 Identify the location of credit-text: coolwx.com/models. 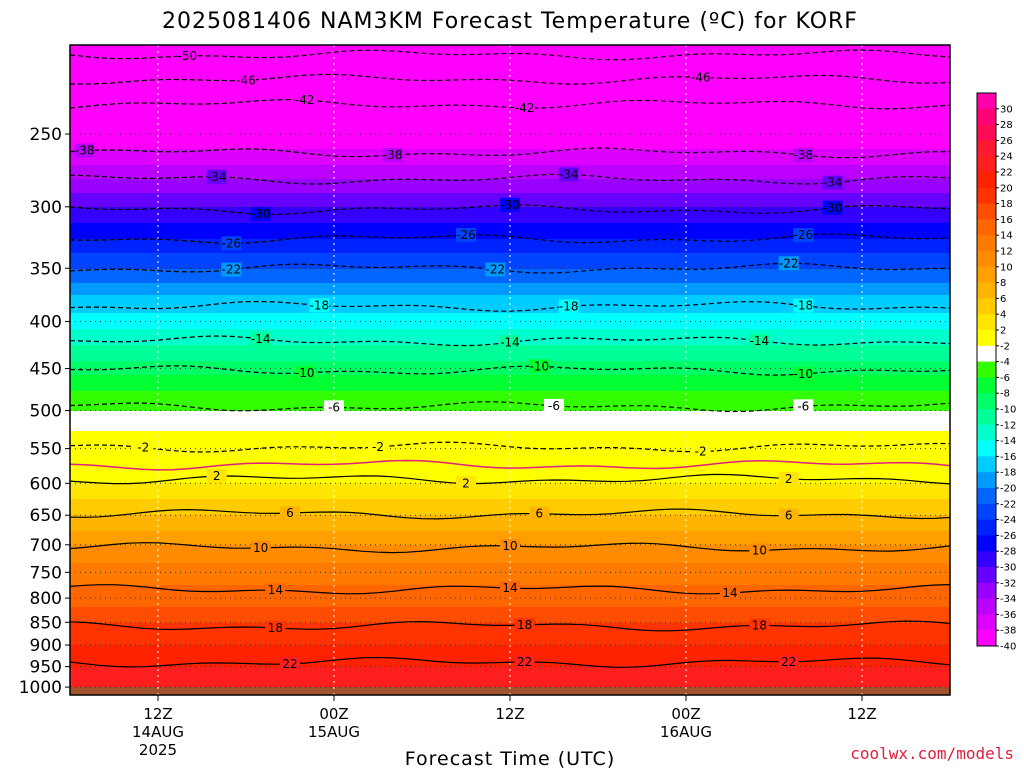
(932, 753).